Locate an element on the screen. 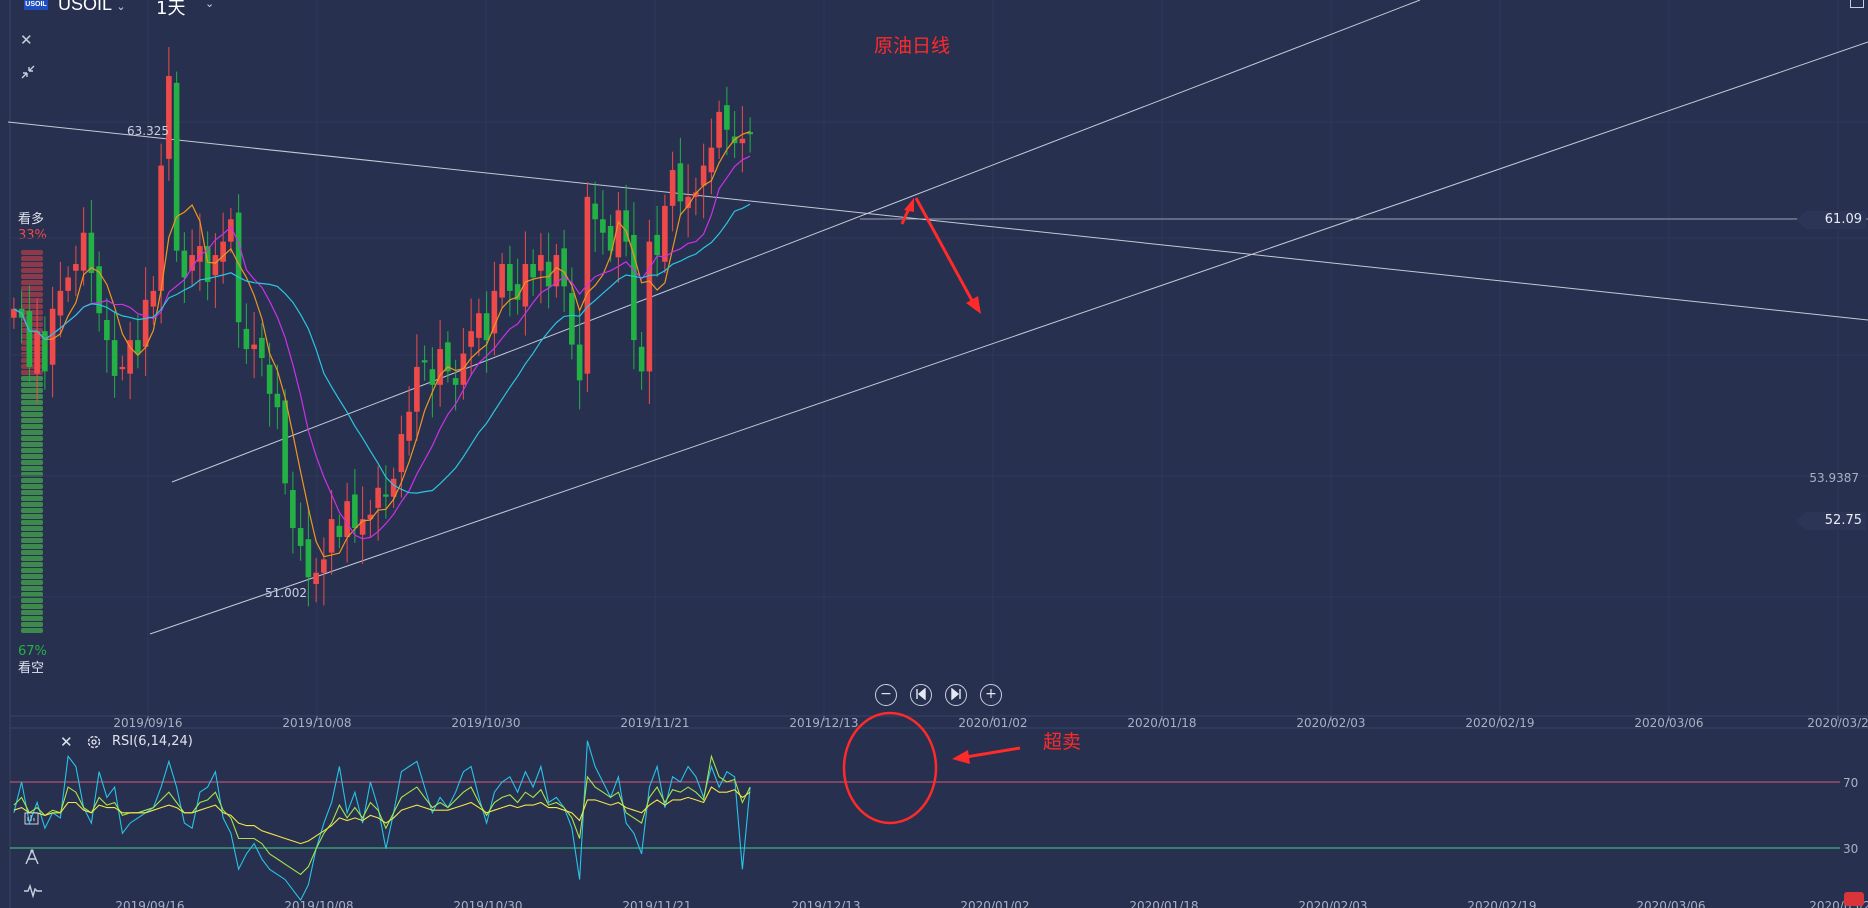 This screenshot has width=1868, height=908. notification-icon is located at coordinates (1854, 899).